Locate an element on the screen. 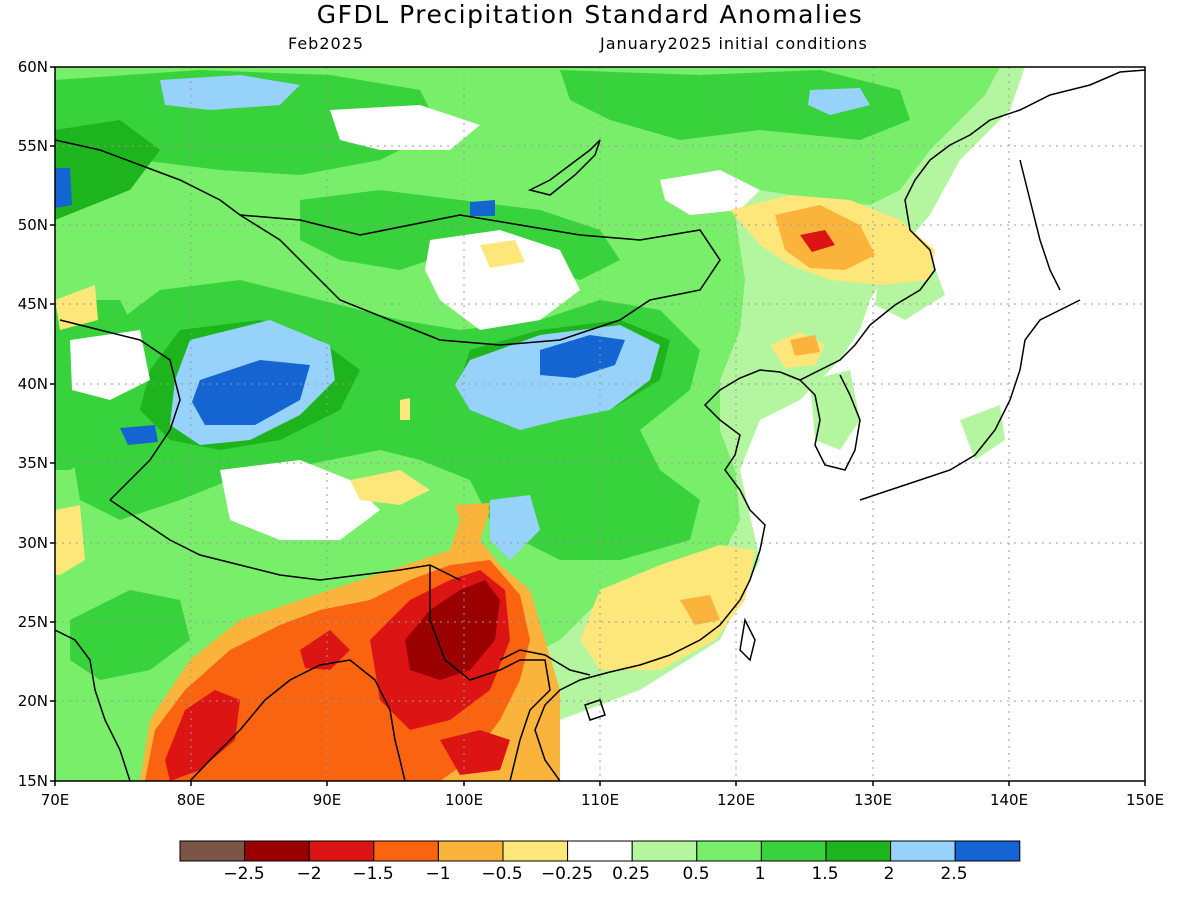 This screenshot has height=900, width=1200. field-red-thailand is located at coordinates (475, 752).